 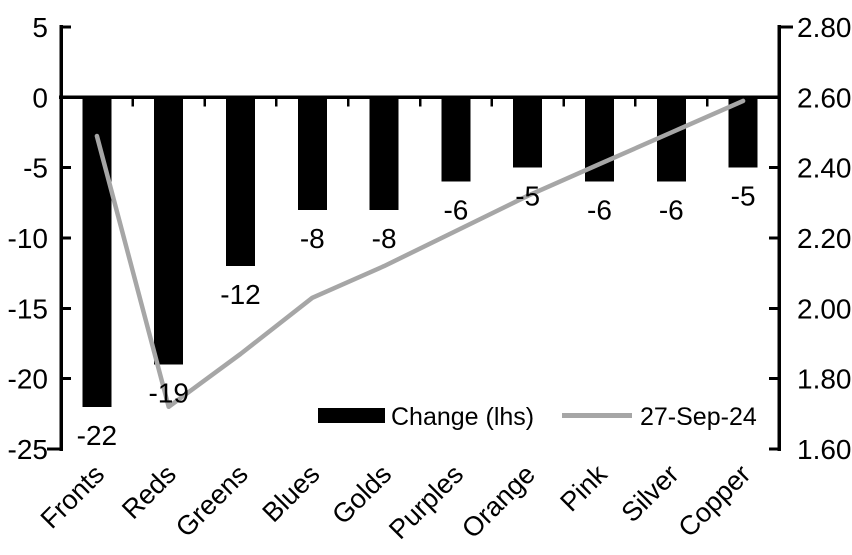 What do you see at coordinates (824, 449) in the screenshot?
I see `right-axis-tick-label: 1.60` at bounding box center [824, 449].